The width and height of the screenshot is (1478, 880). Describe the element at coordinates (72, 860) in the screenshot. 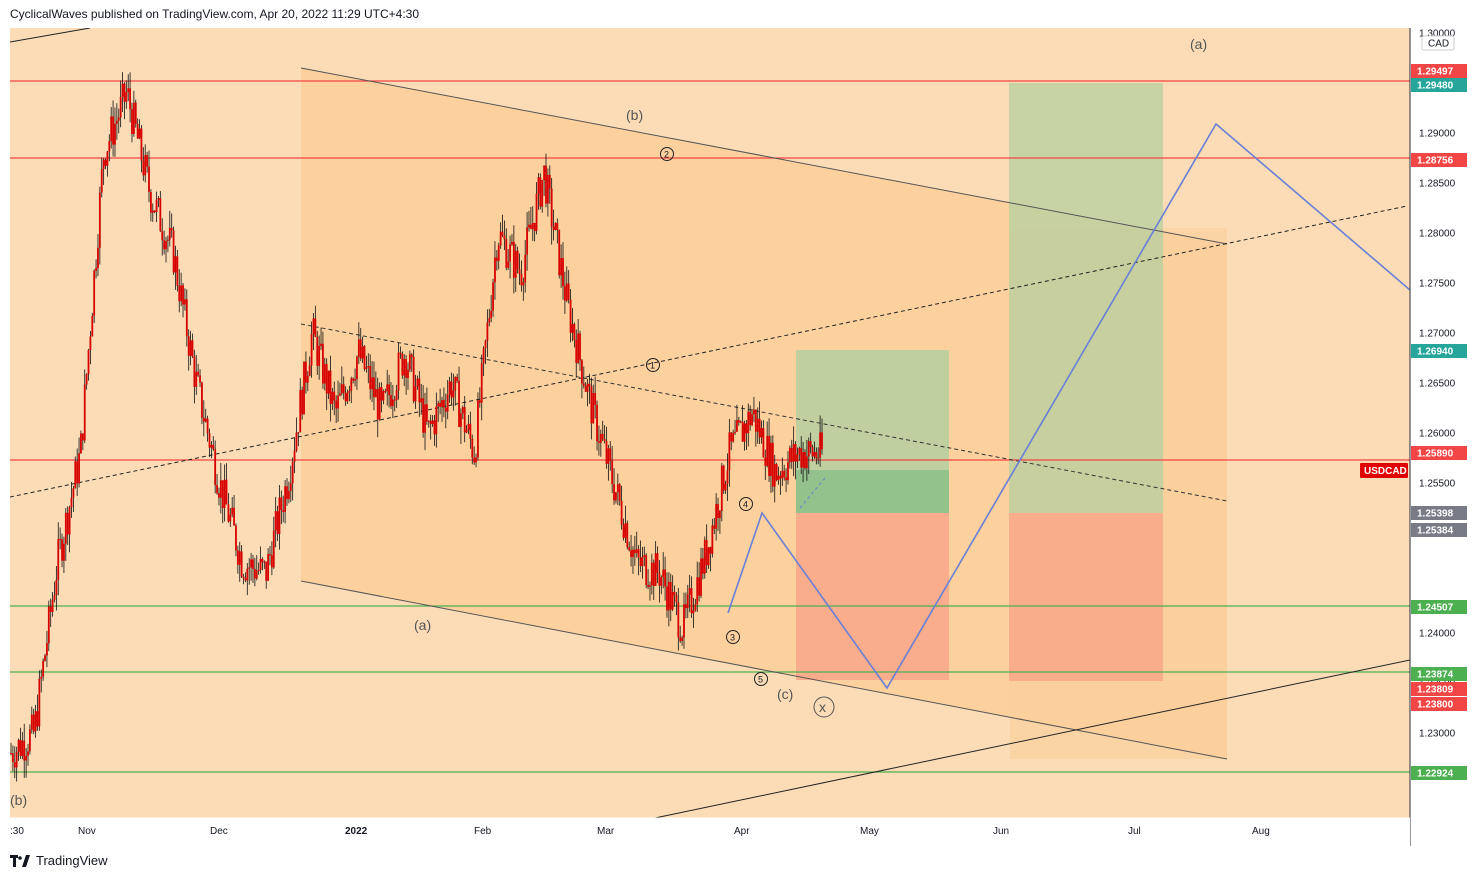

I see `tradingview-brand: TradingView` at that location.